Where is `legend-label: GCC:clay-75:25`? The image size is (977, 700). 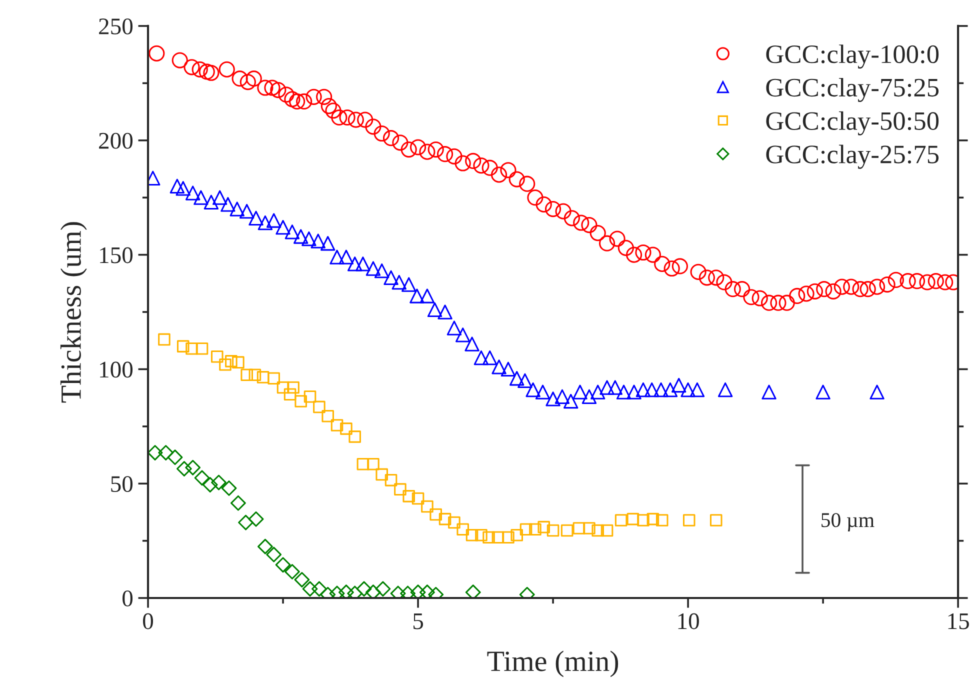
legend-label: GCC:clay-75:25 is located at coordinates (852, 90).